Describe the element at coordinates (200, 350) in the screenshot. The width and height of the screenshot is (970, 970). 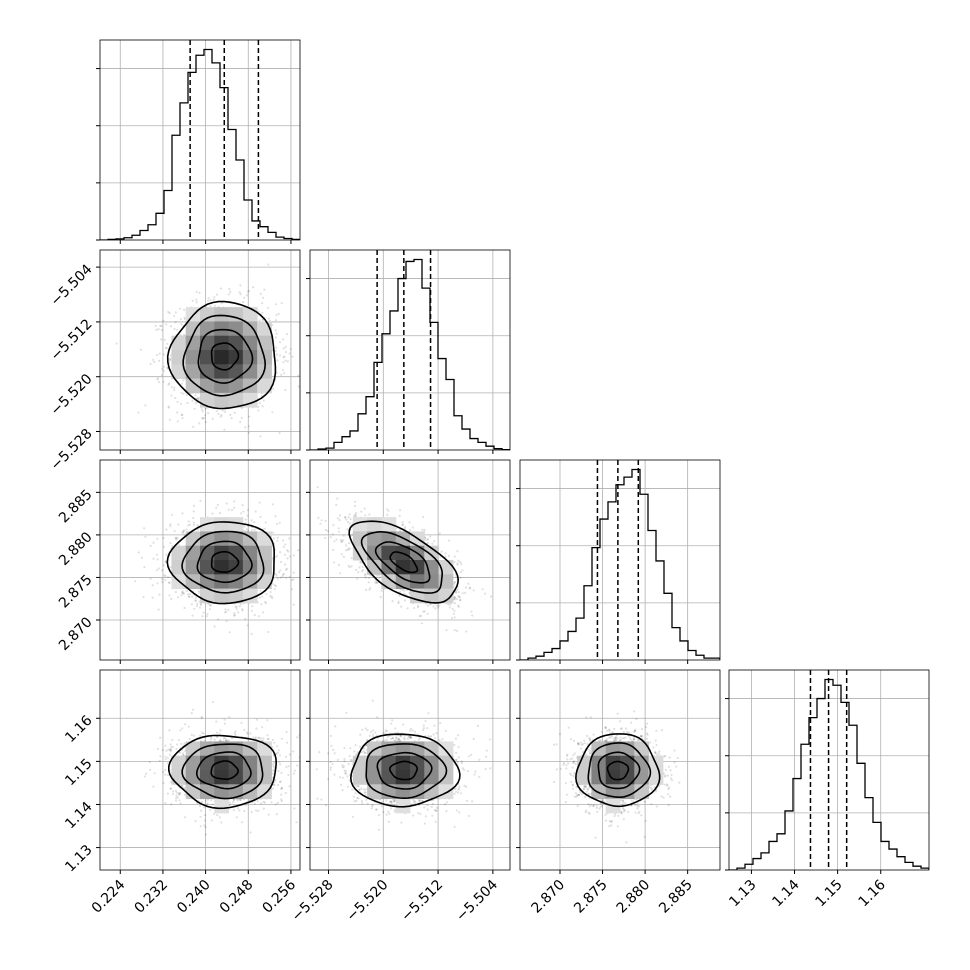
I see `panel-frame` at that location.